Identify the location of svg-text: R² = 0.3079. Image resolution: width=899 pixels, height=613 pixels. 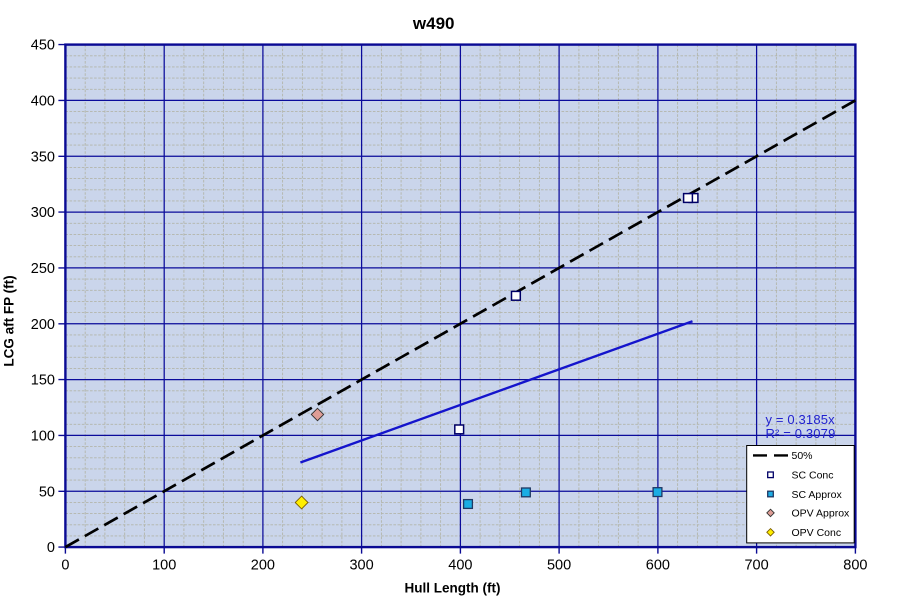
(801, 433).